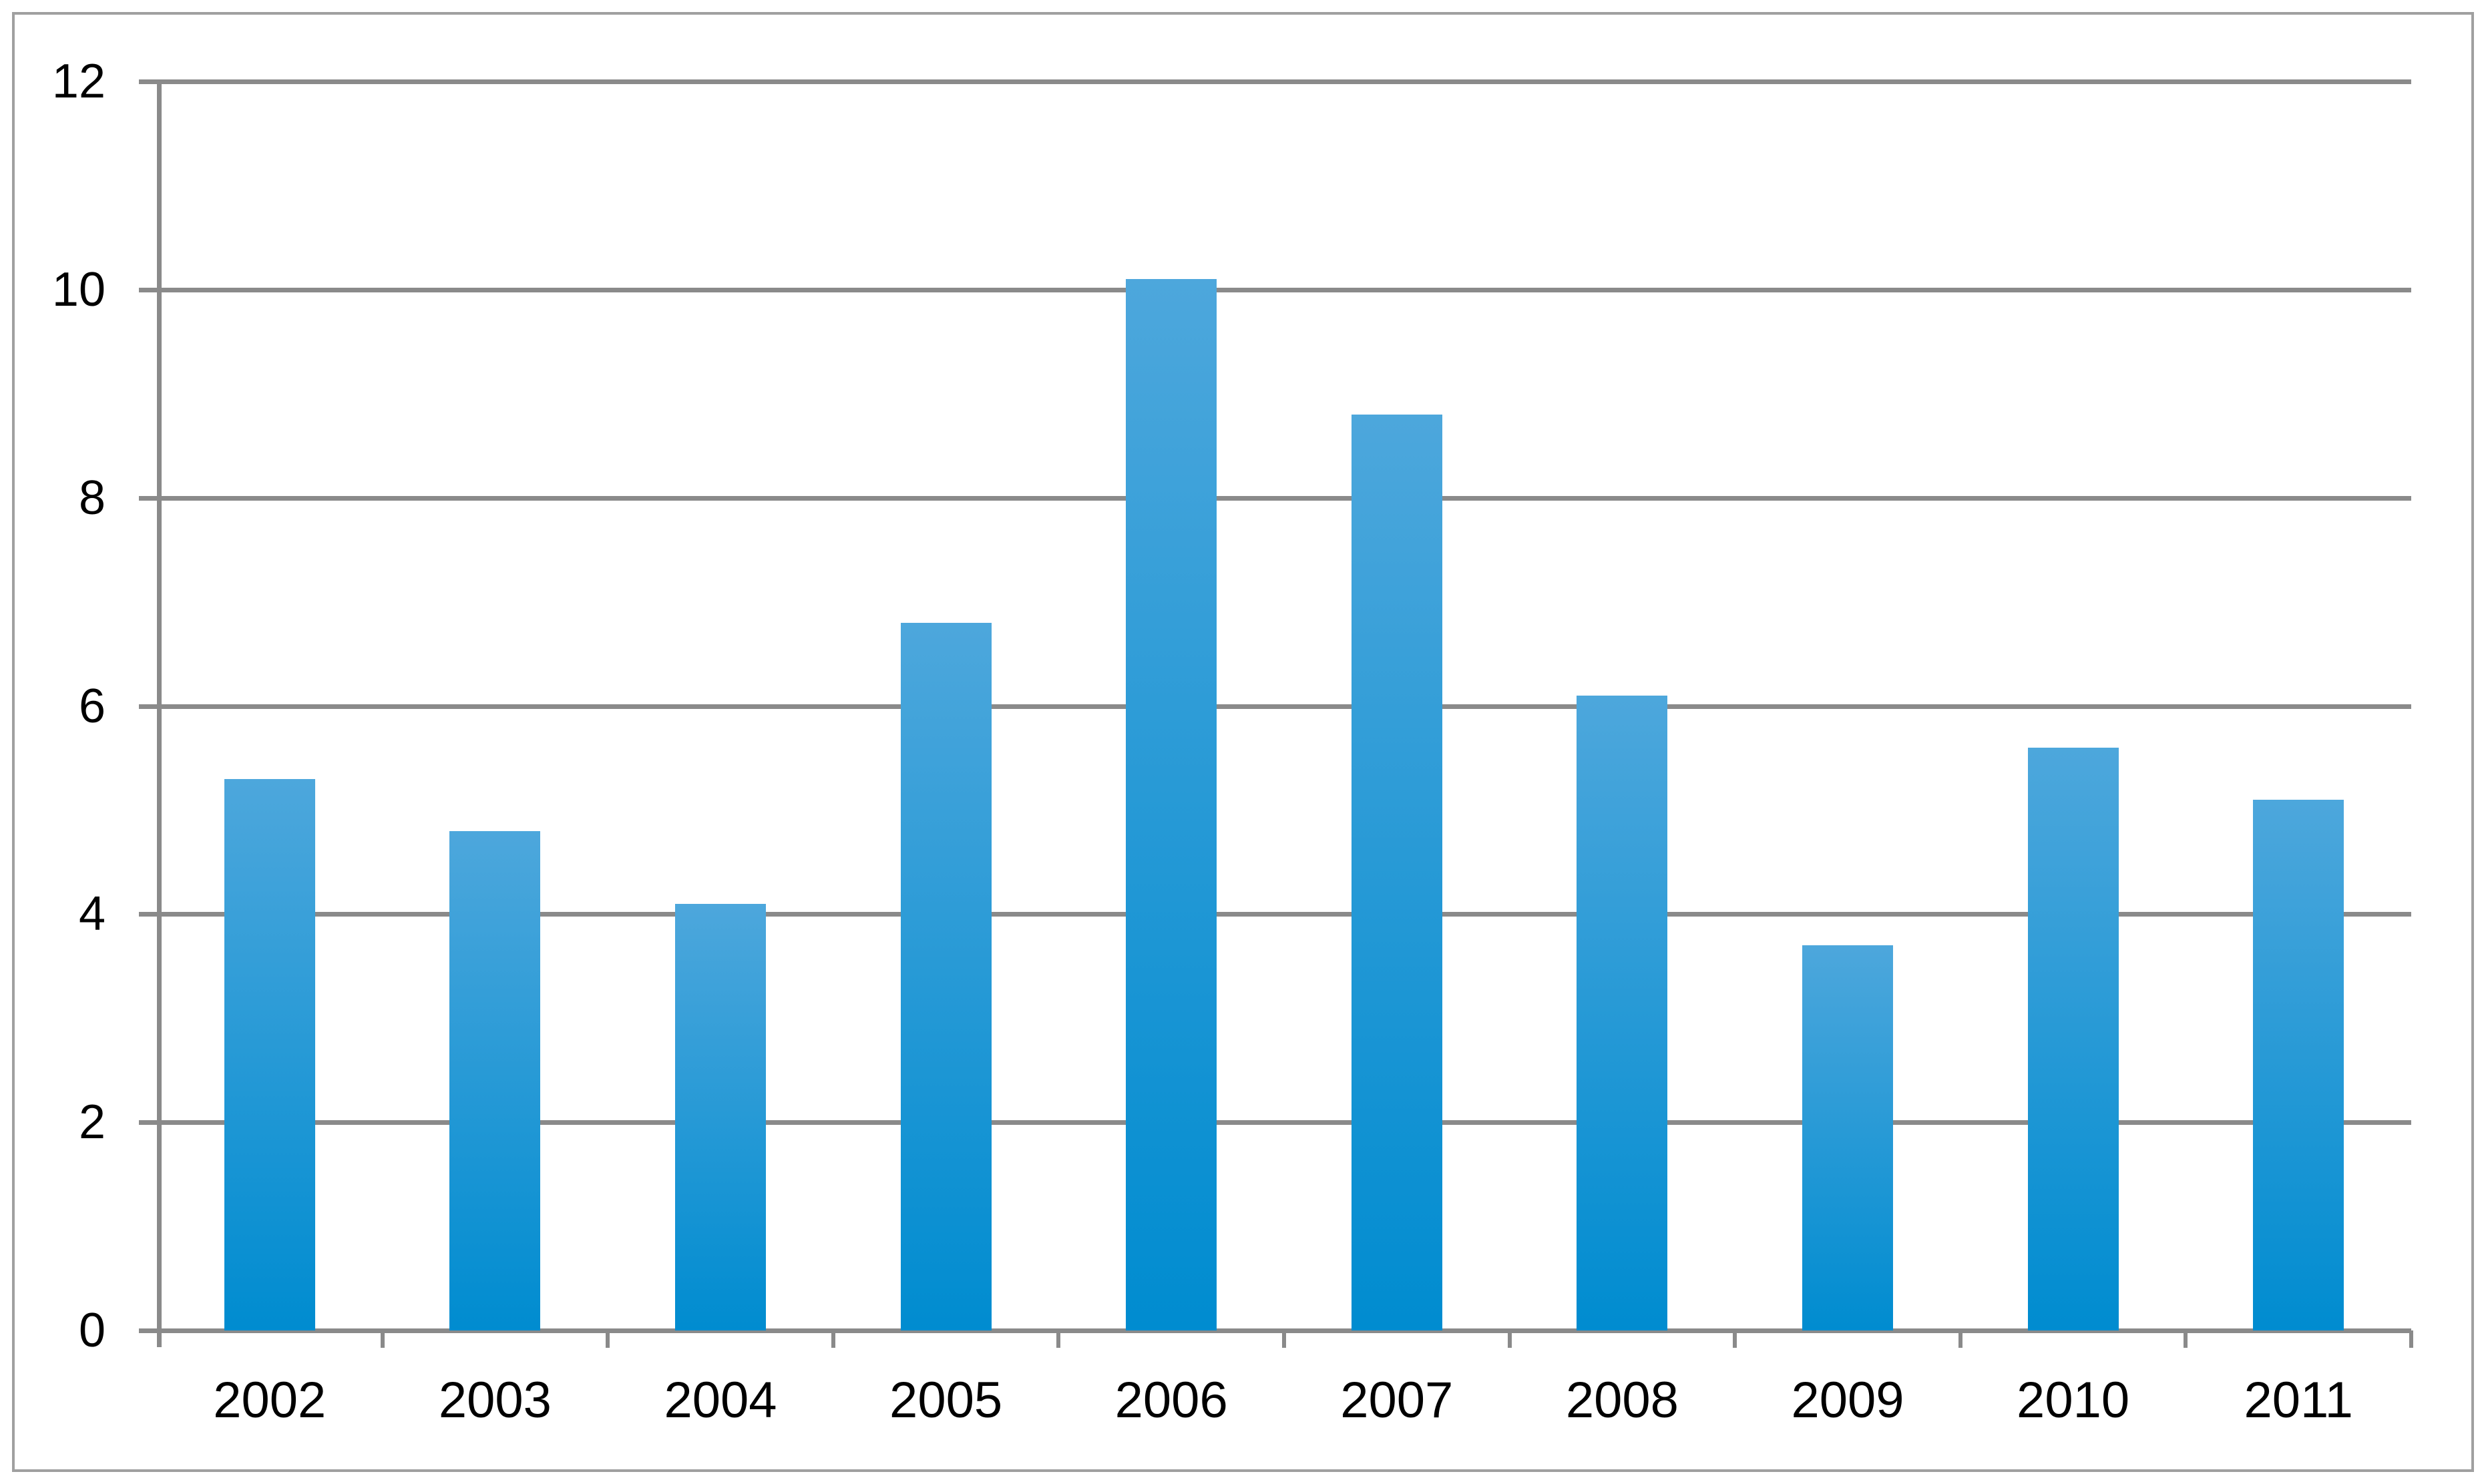  I want to click on bar-2004, so click(720, 1116).